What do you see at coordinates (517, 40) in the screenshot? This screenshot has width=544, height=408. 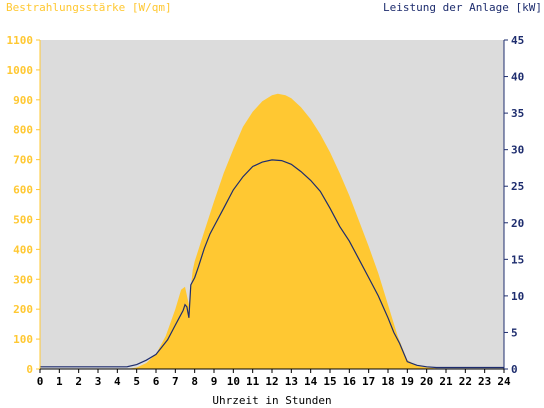 I see `right-tick-label: 45` at bounding box center [517, 40].